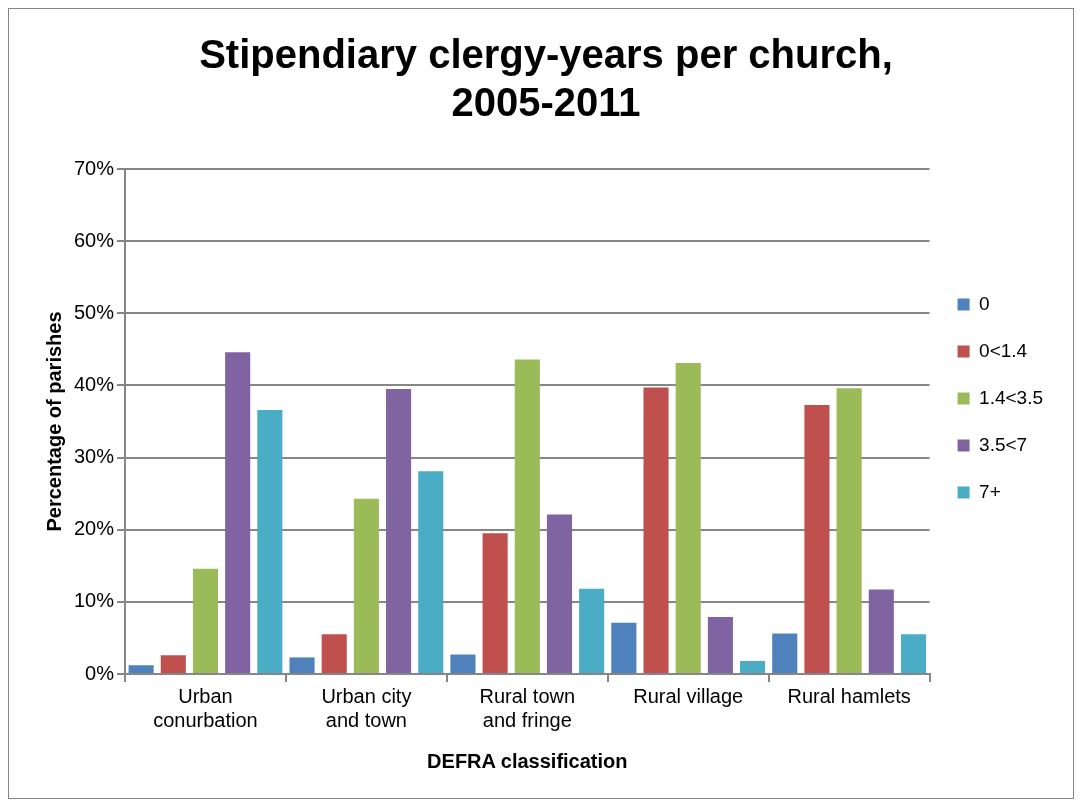 This screenshot has height=807, width=1082. I want to click on legend-label: 0, so click(984, 303).